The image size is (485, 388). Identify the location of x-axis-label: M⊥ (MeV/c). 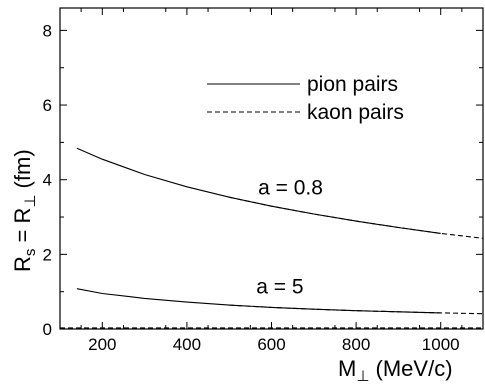
(395, 370).